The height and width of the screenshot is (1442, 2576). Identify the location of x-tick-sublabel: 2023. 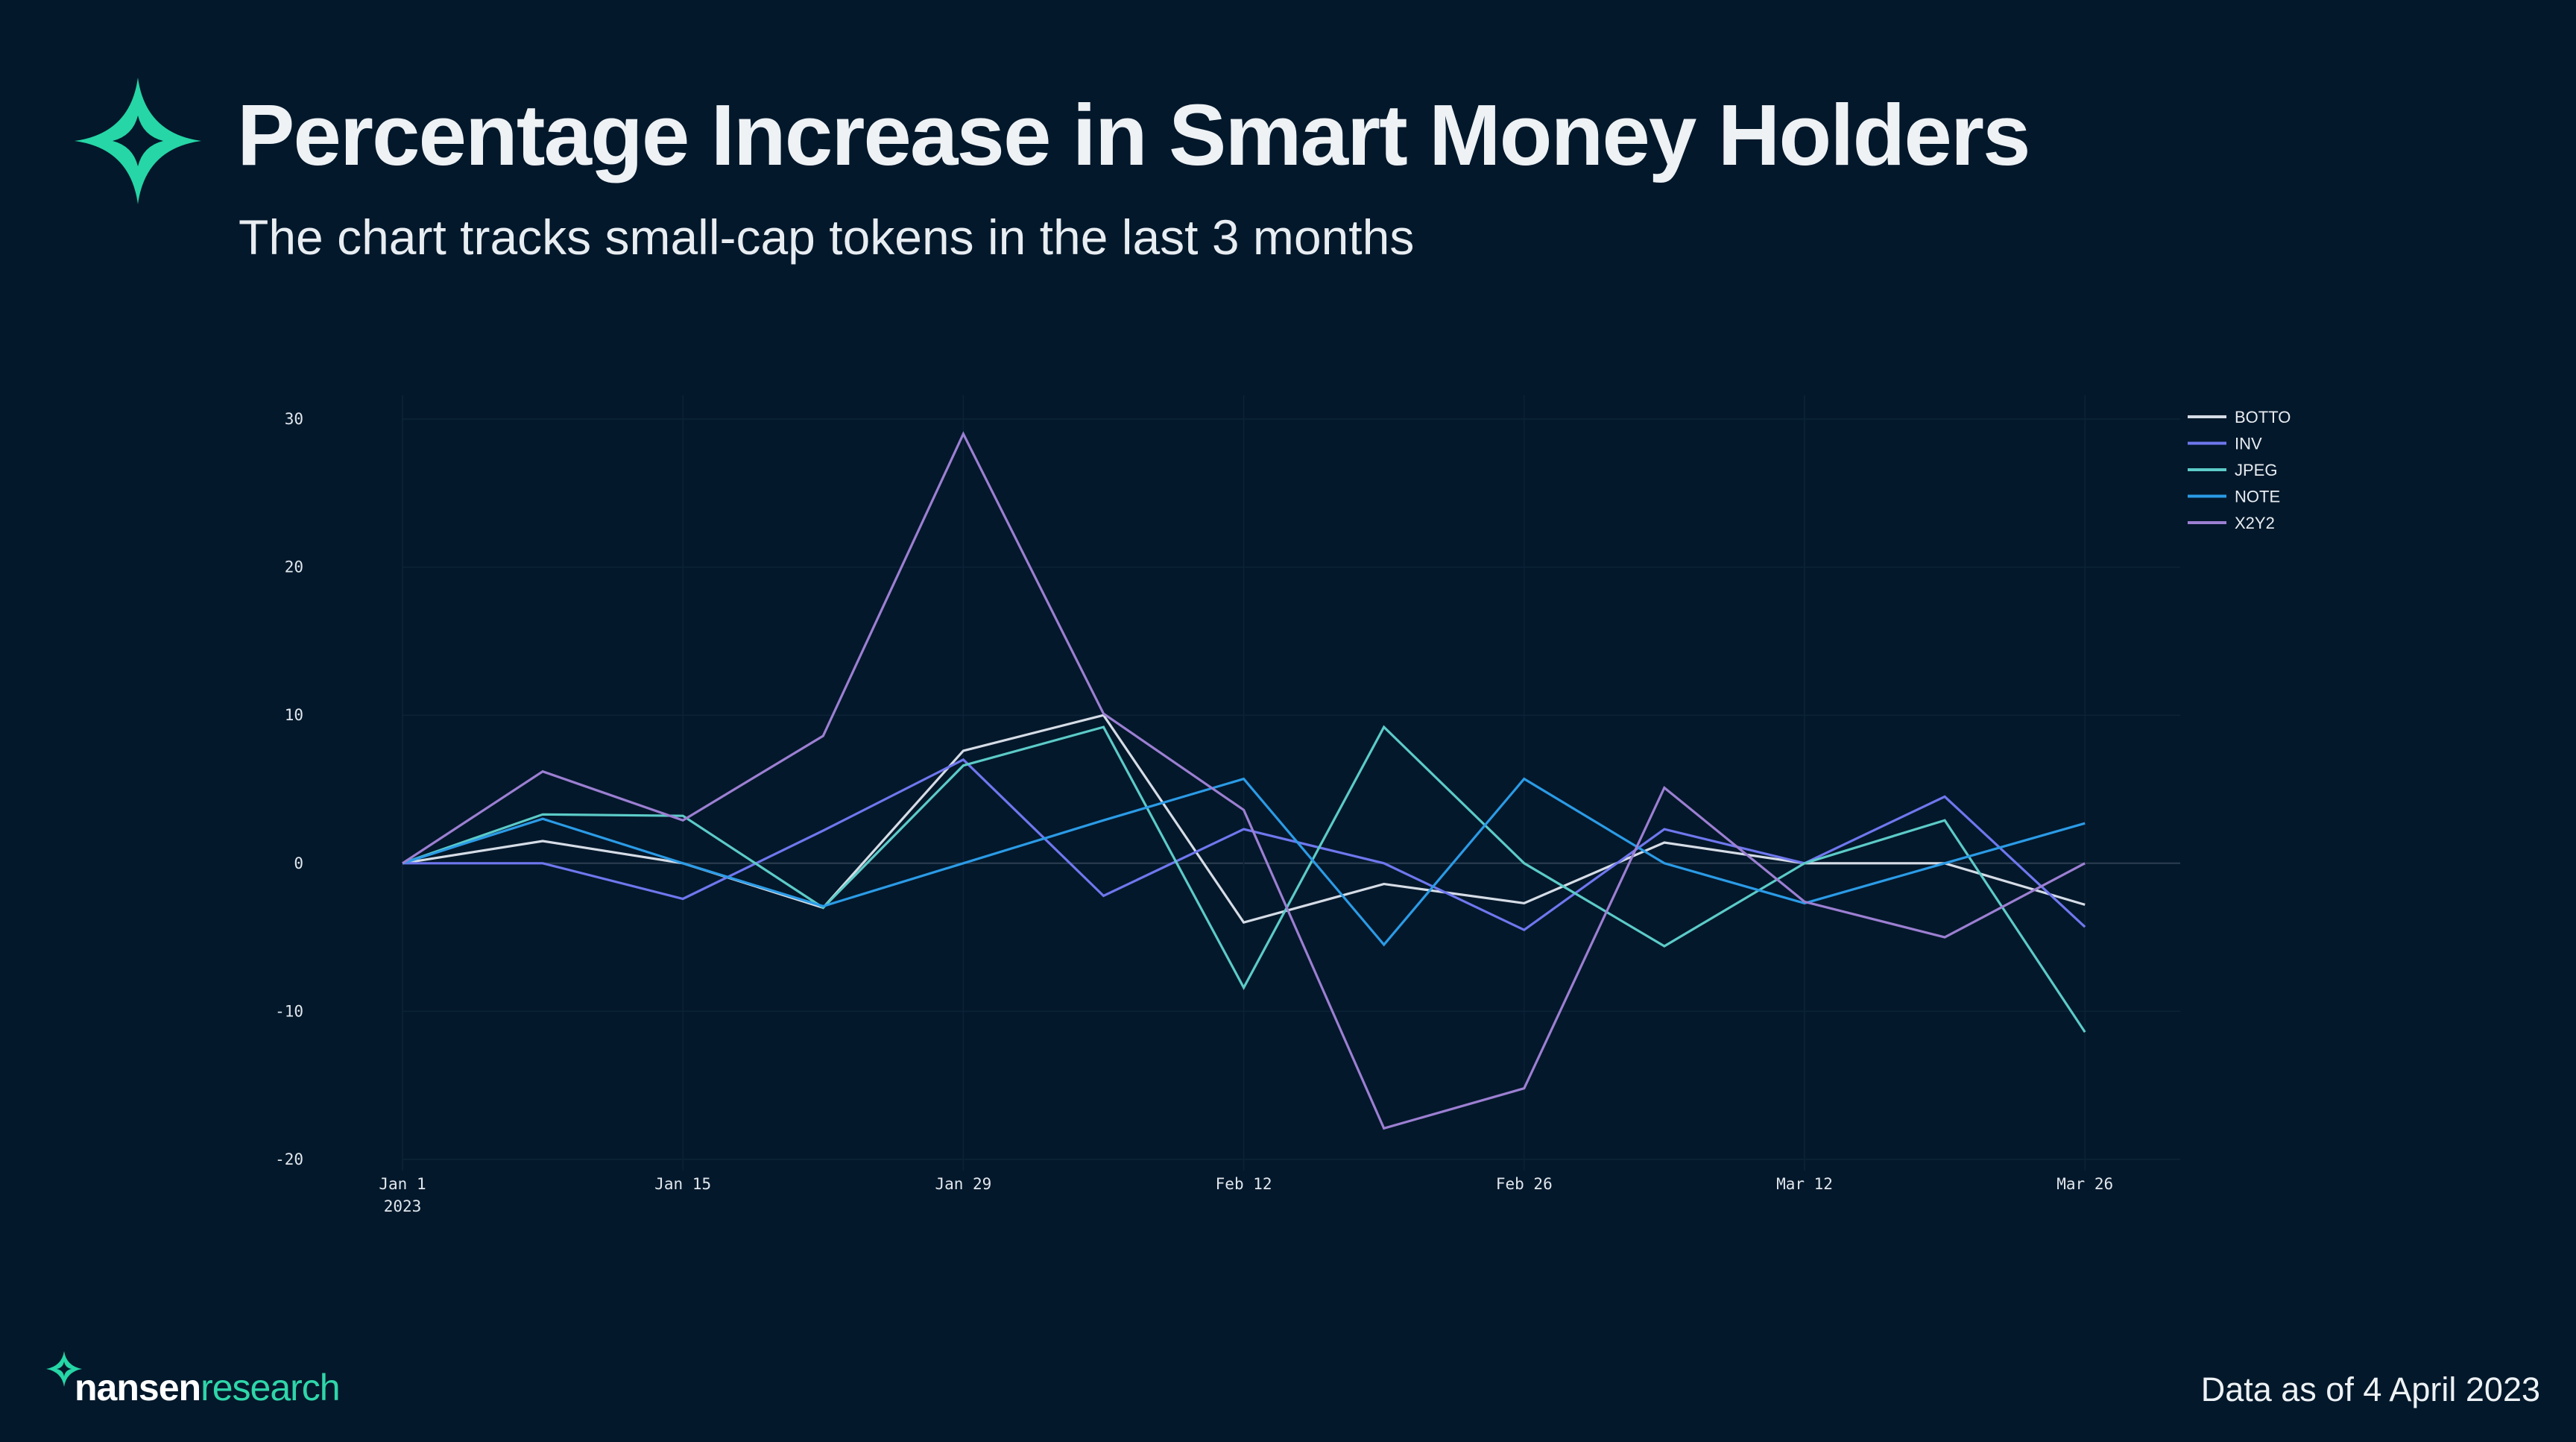
(403, 1206).